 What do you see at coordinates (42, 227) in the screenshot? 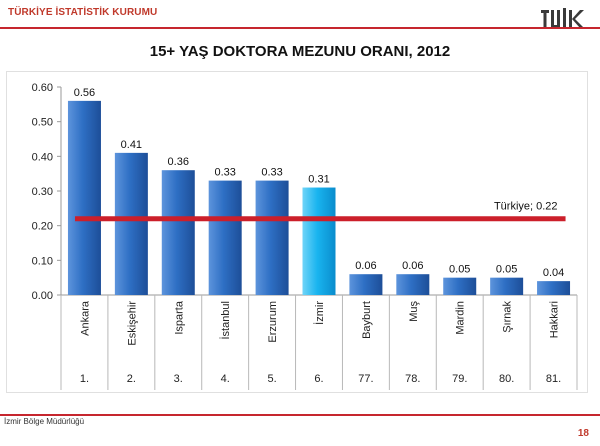
I see `y-tick-label: 0.20` at bounding box center [42, 227].